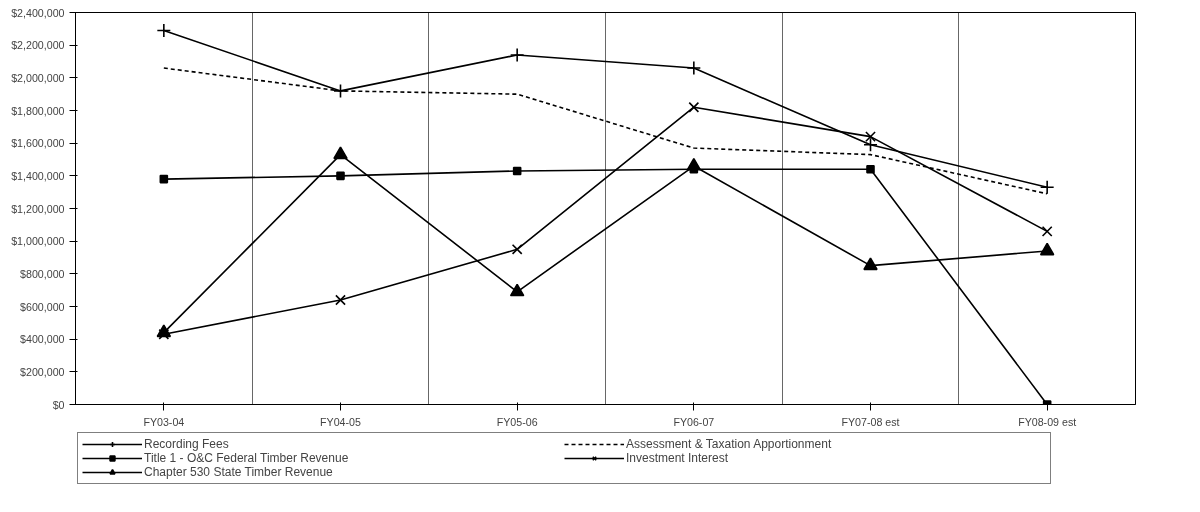  Describe the element at coordinates (38, 175) in the screenshot. I see `y-tick-label: $1,400,000` at that location.